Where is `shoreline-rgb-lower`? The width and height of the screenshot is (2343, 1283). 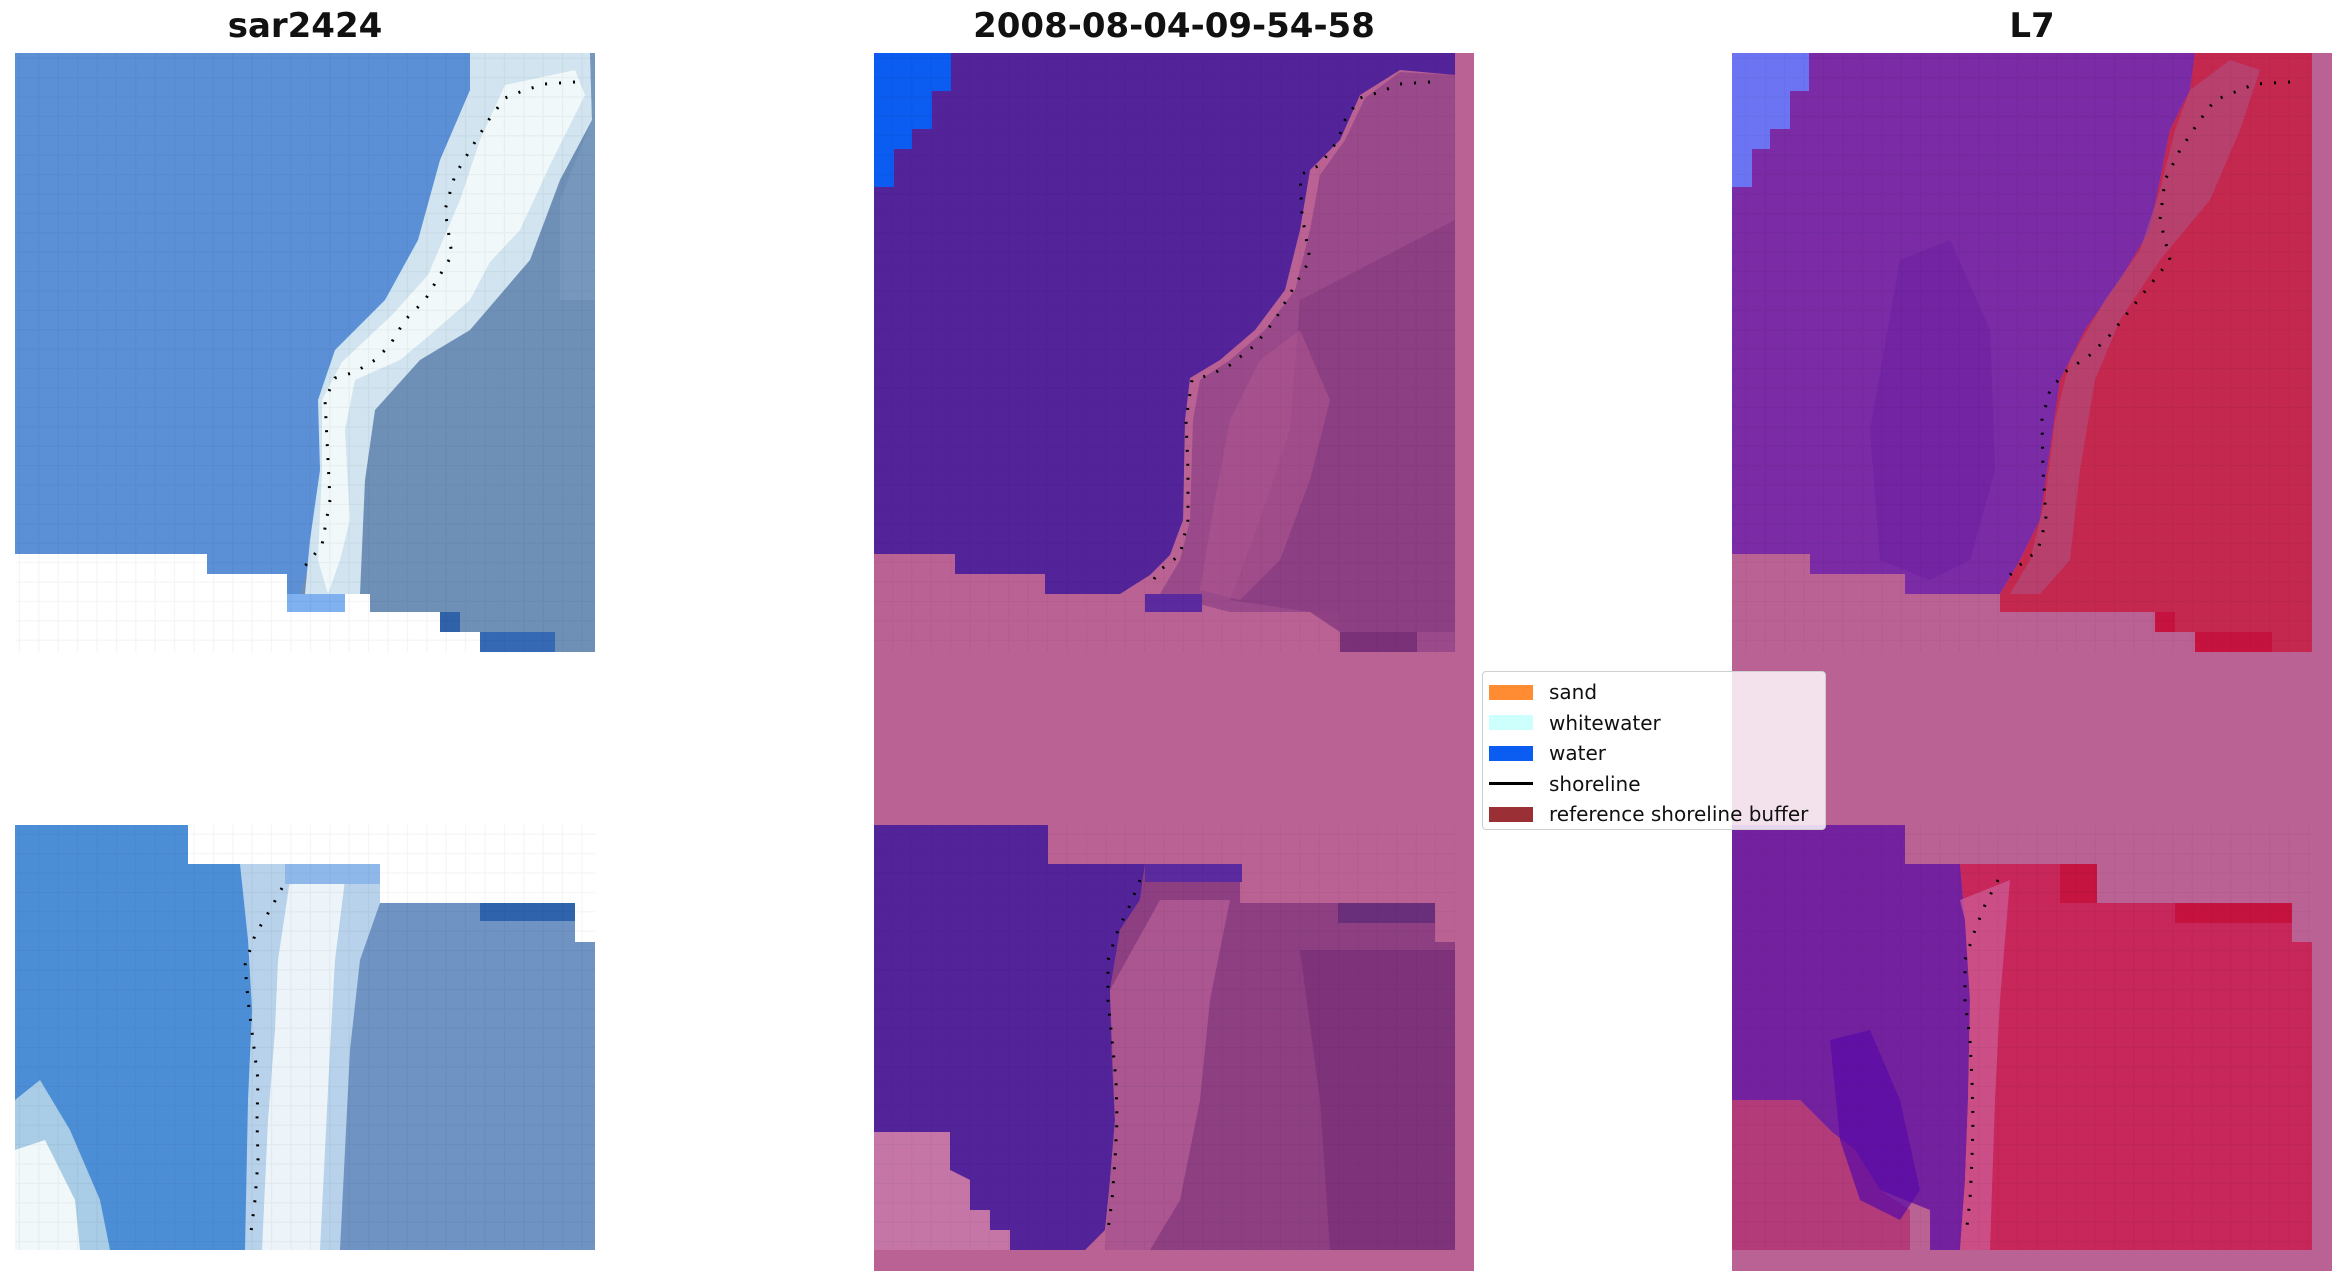 shoreline-rgb-lower is located at coordinates (263, 1064).